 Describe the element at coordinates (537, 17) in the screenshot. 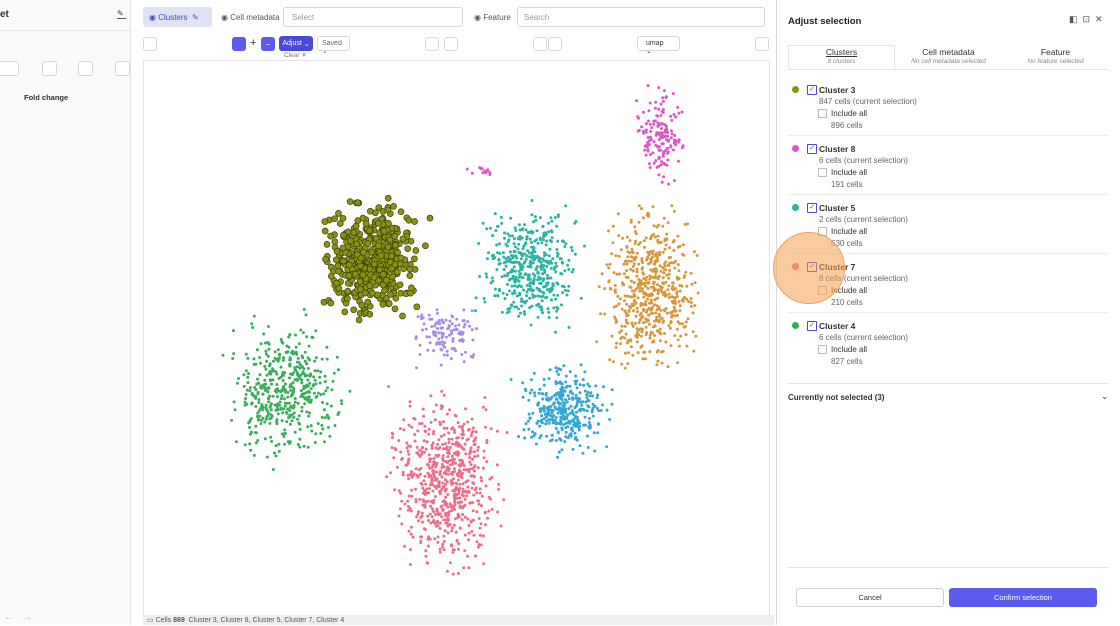

I see `search-placeholder: Search` at that location.